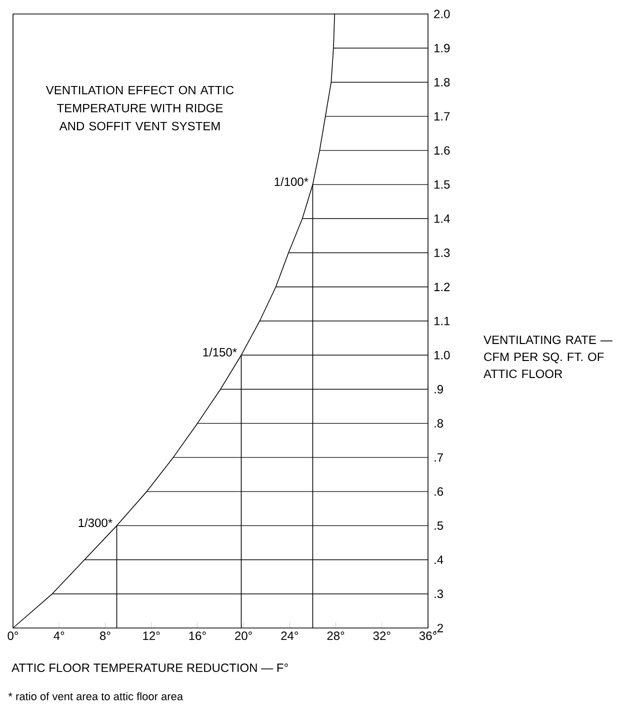  What do you see at coordinates (442, 184) in the screenshot?
I see `y-tick-label: 1.5` at bounding box center [442, 184].